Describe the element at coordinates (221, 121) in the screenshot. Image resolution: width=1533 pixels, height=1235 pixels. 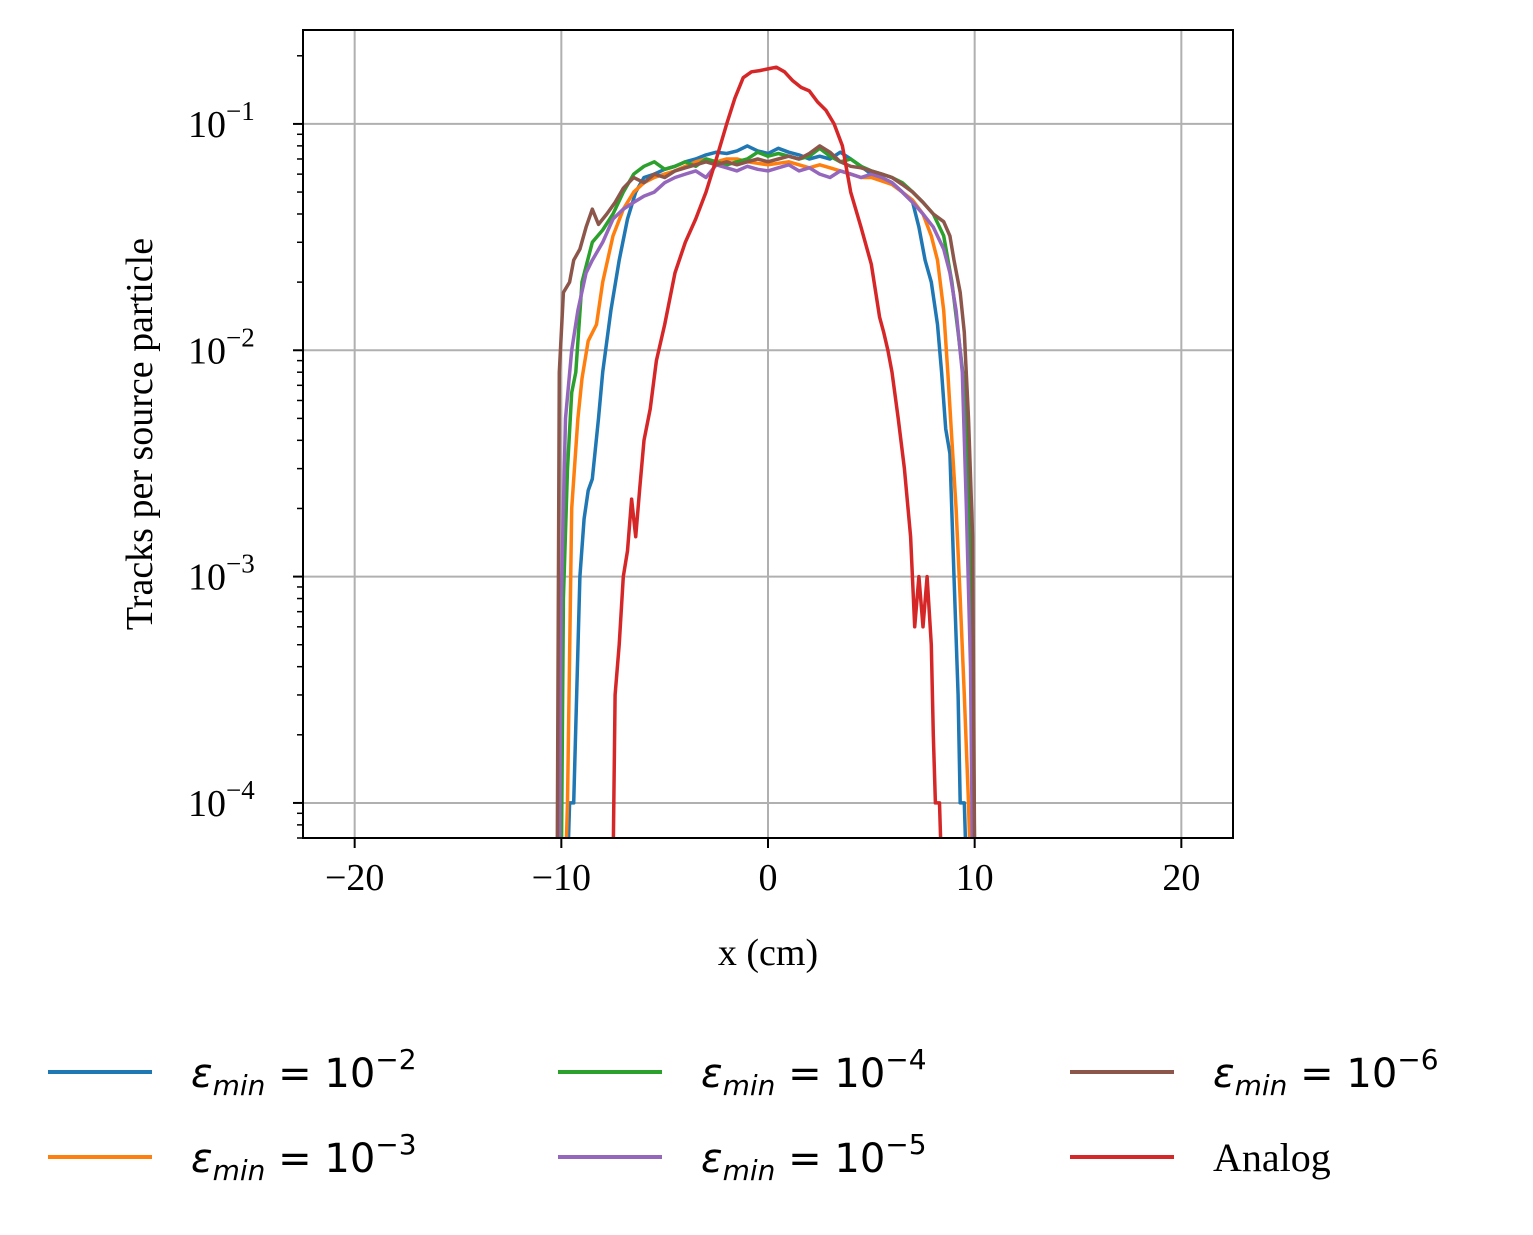
I see `y-tick-label: 10⁻¹` at that location.